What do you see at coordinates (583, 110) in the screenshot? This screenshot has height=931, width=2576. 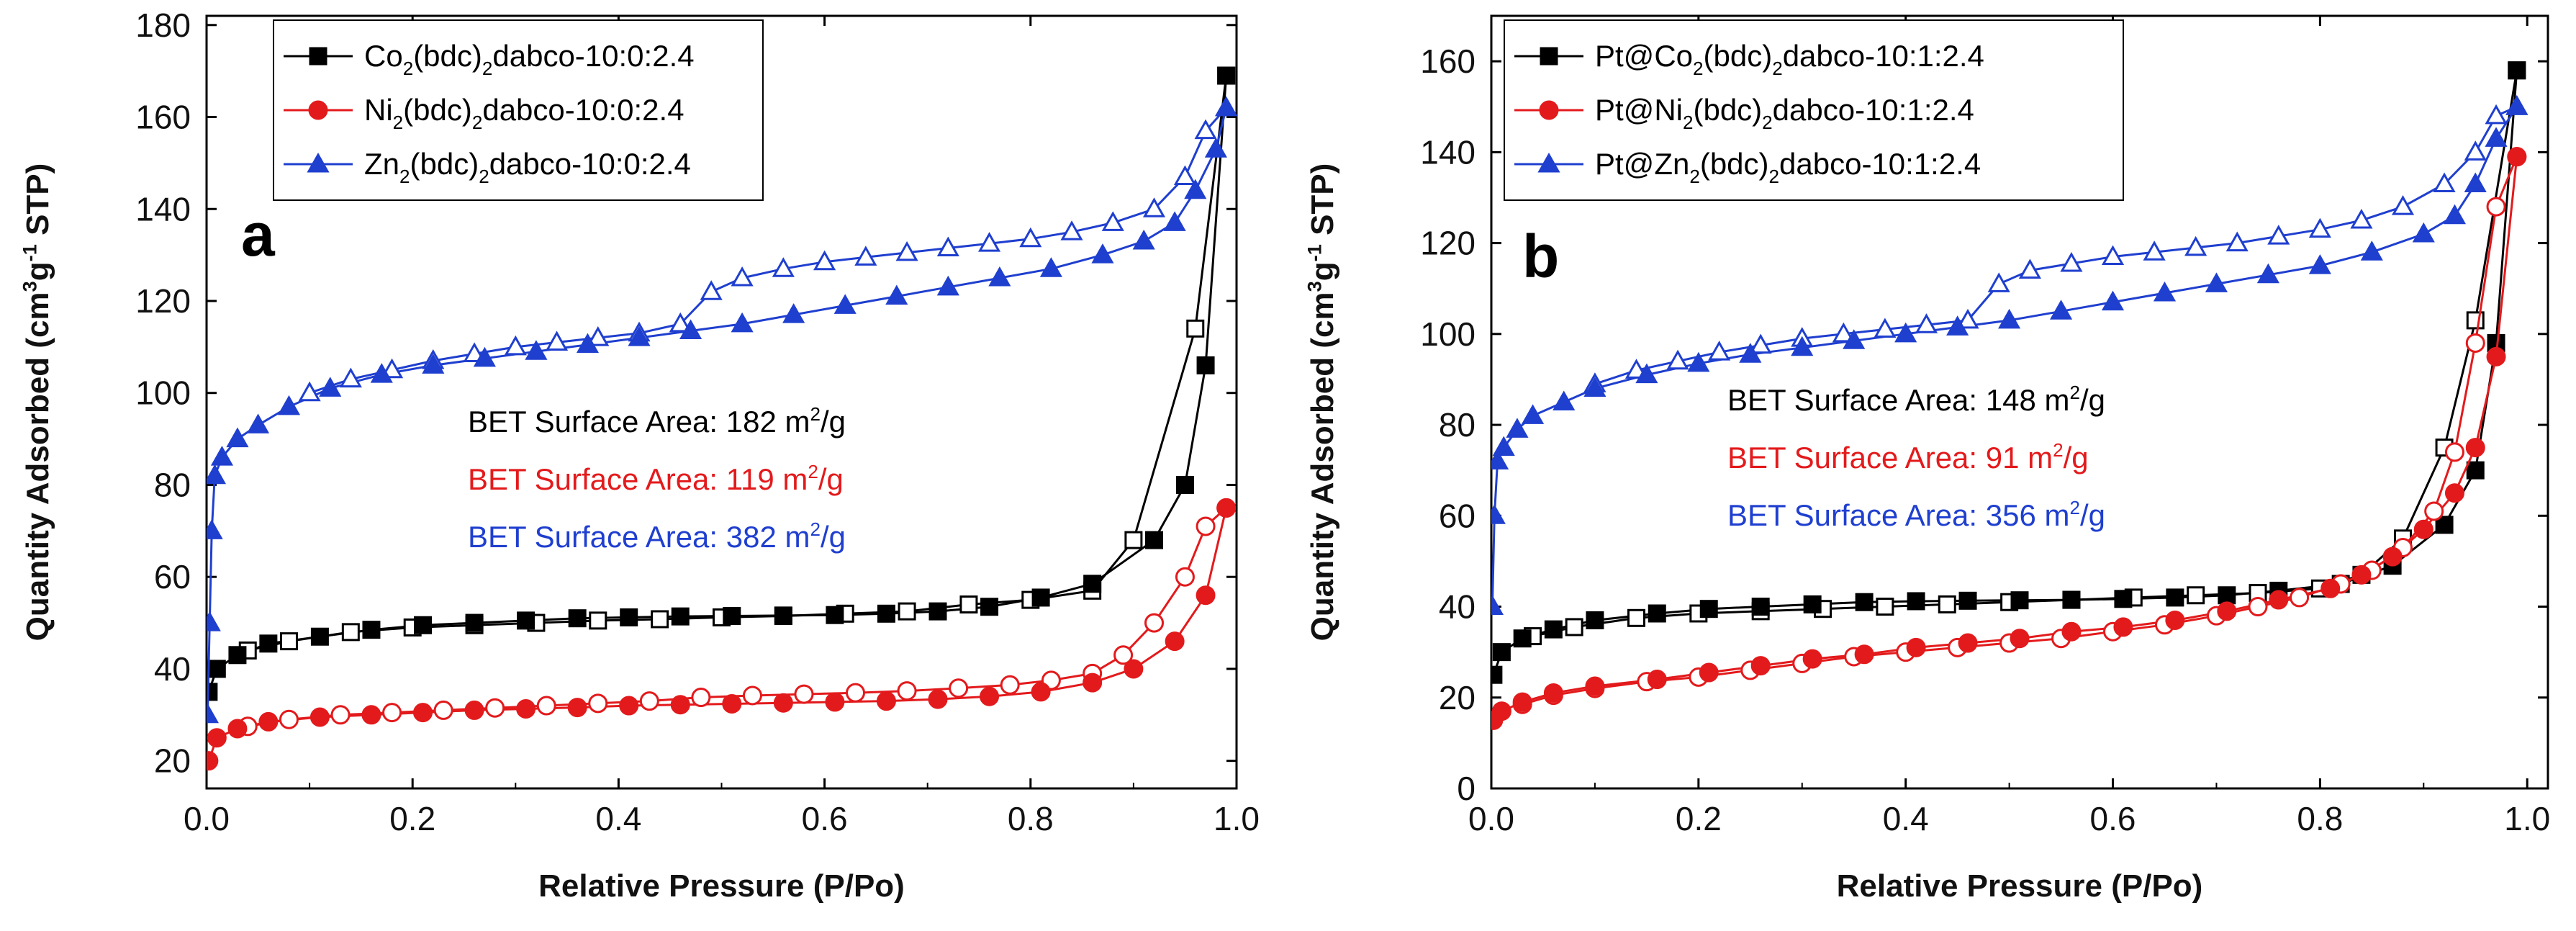 I see `text-part: dabco-10:0:2.4` at bounding box center [583, 110].